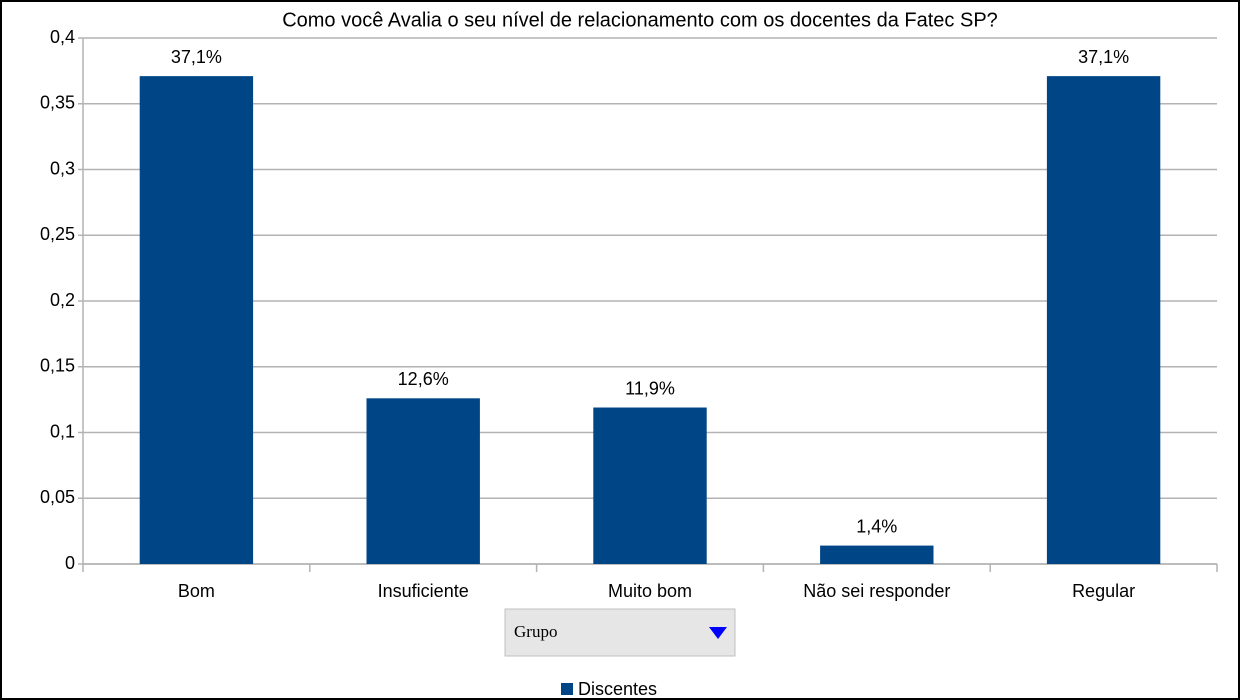 The image size is (1240, 700). Describe the element at coordinates (70, 563) in the screenshot. I see `y-tick-label: 0` at that location.